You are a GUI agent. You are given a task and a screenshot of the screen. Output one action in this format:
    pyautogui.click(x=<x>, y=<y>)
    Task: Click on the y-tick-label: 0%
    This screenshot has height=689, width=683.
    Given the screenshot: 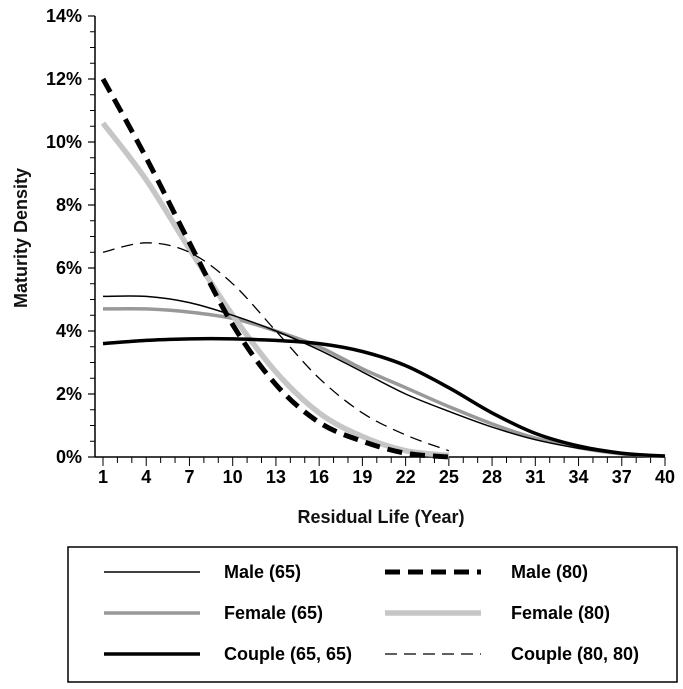 What is the action you would take?
    pyautogui.click(x=69, y=457)
    